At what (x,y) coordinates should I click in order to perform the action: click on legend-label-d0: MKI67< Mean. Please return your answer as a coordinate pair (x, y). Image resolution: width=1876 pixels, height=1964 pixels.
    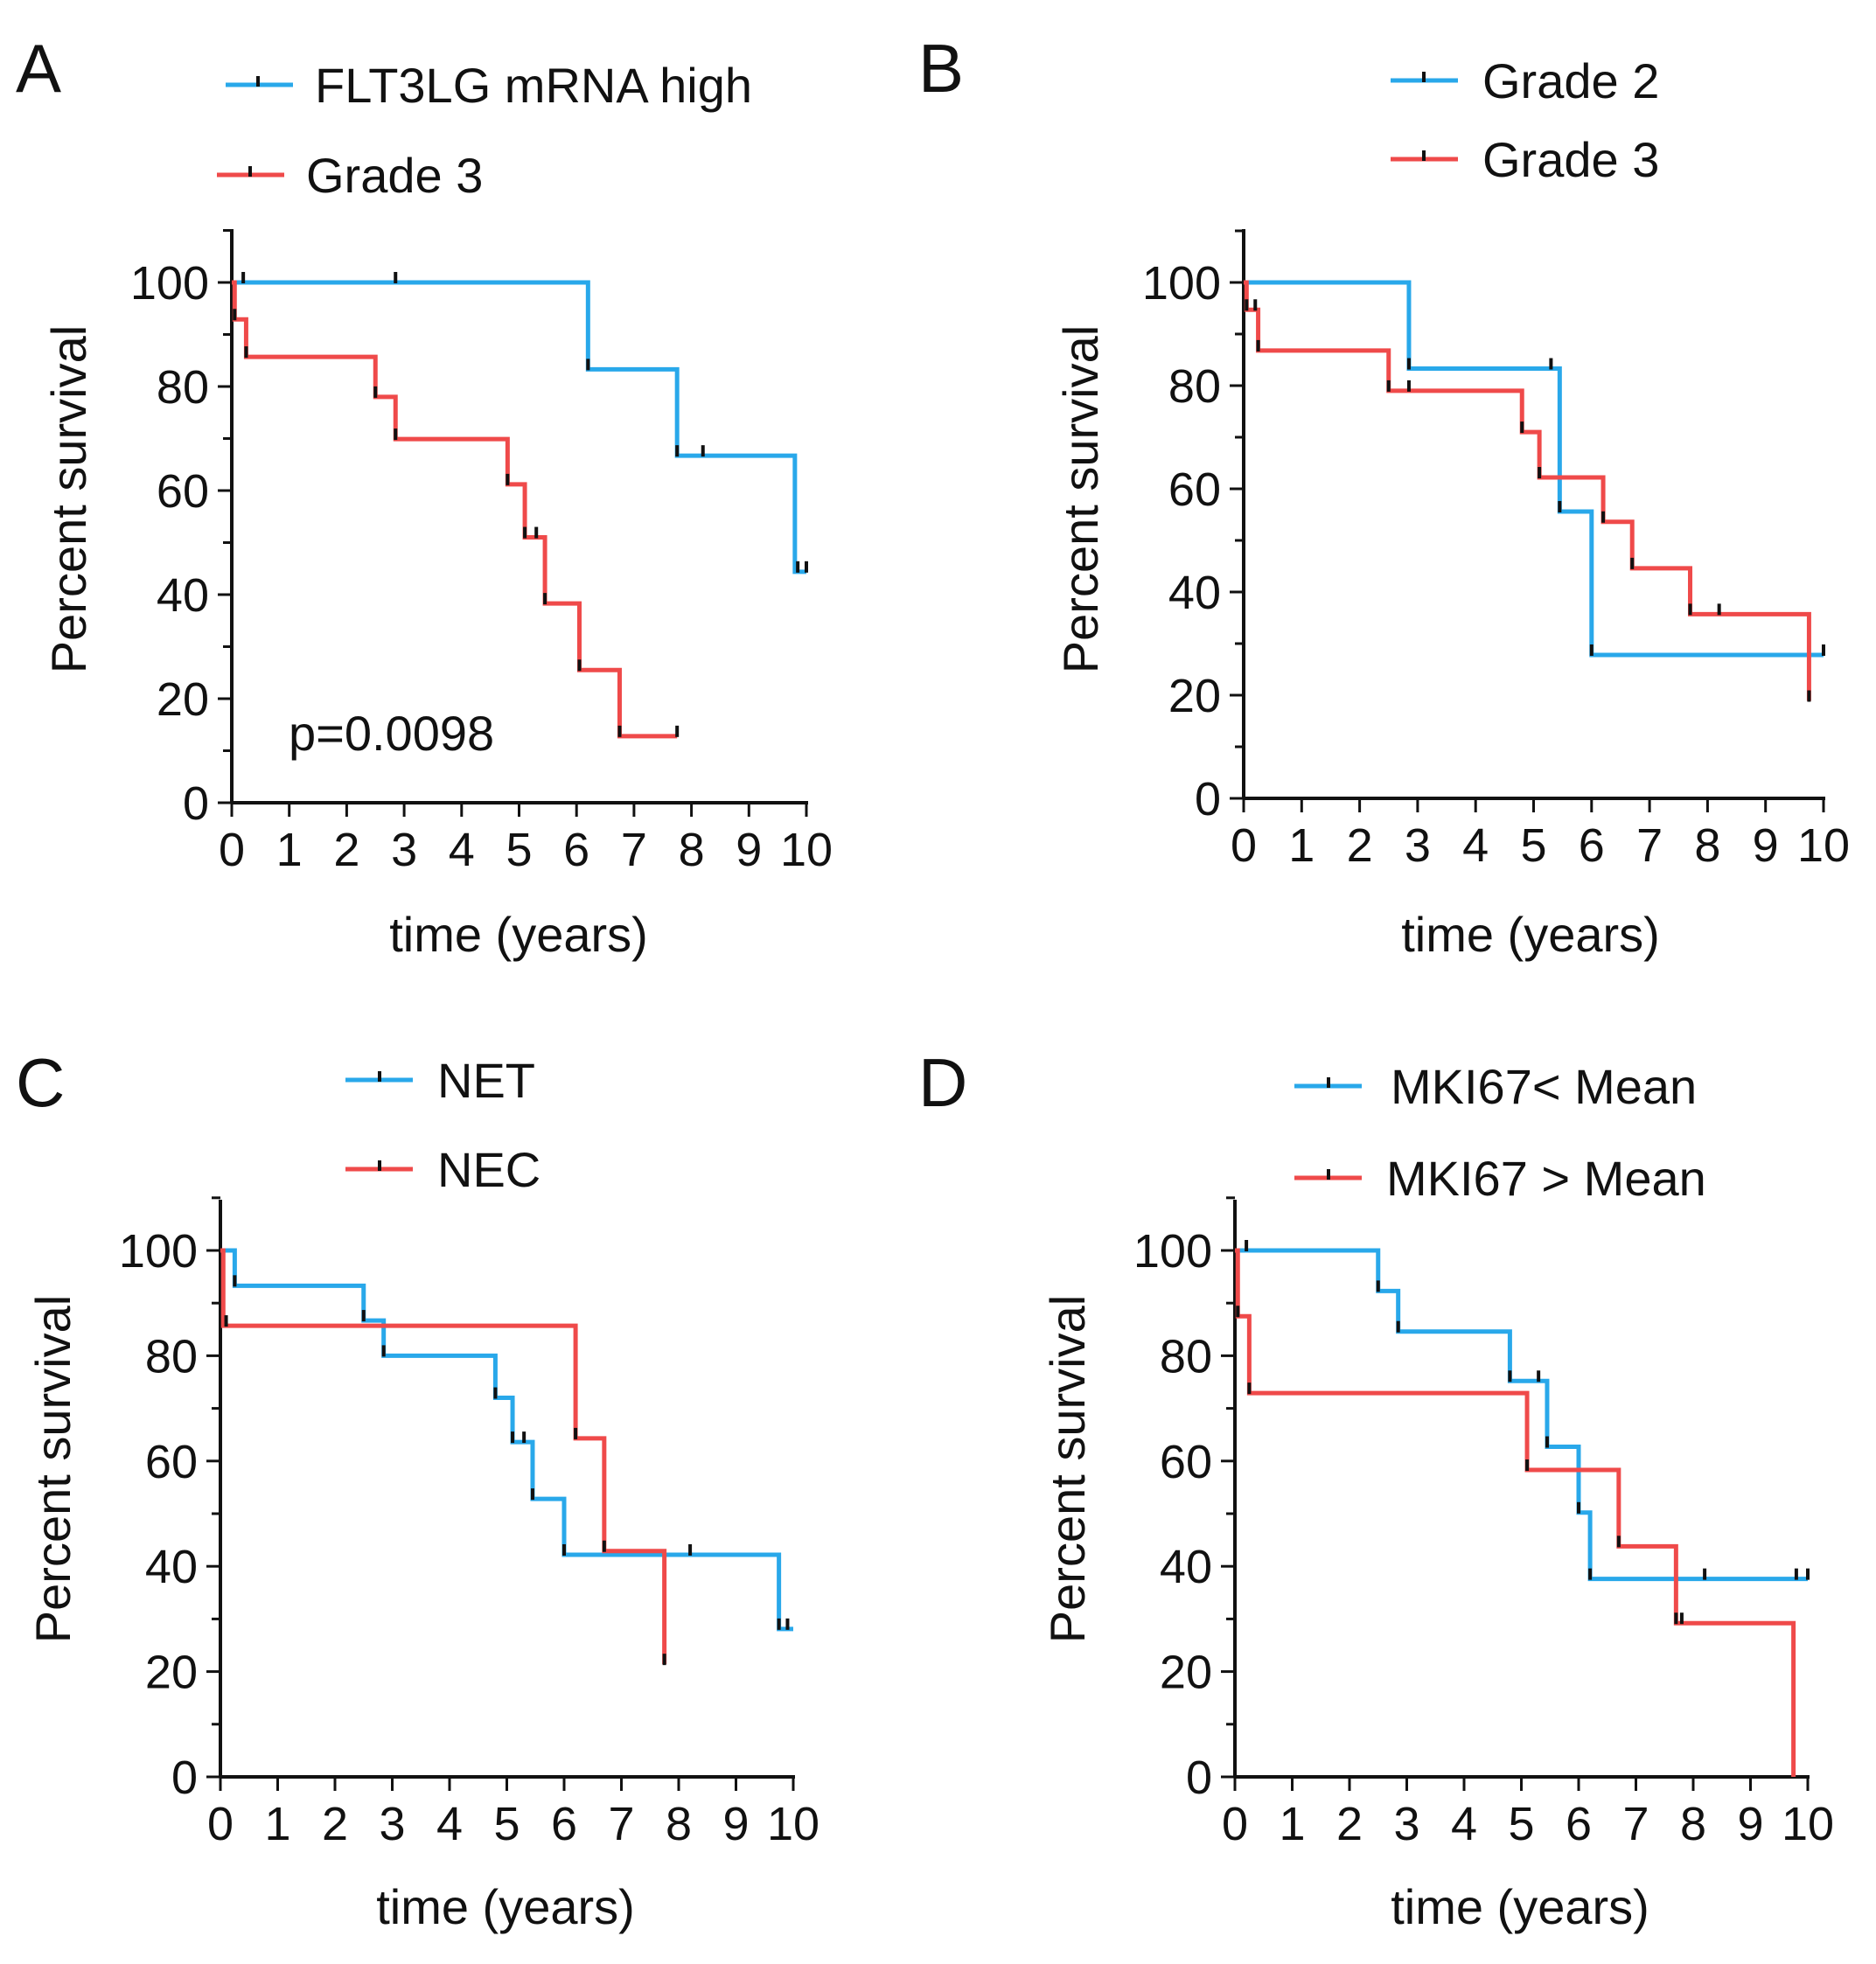
    Looking at the image, I should click on (1544, 1086).